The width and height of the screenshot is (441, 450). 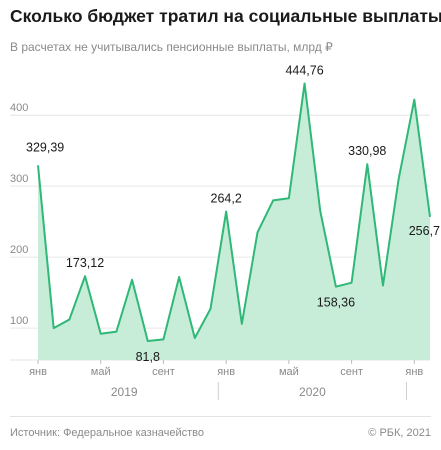 What do you see at coordinates (312, 392) in the screenshot?
I see `year-label: 2020` at bounding box center [312, 392].